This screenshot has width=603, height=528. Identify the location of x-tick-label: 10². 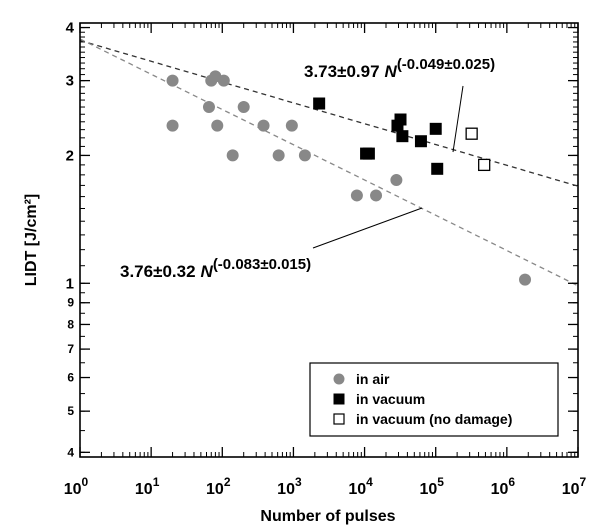
(218, 486).